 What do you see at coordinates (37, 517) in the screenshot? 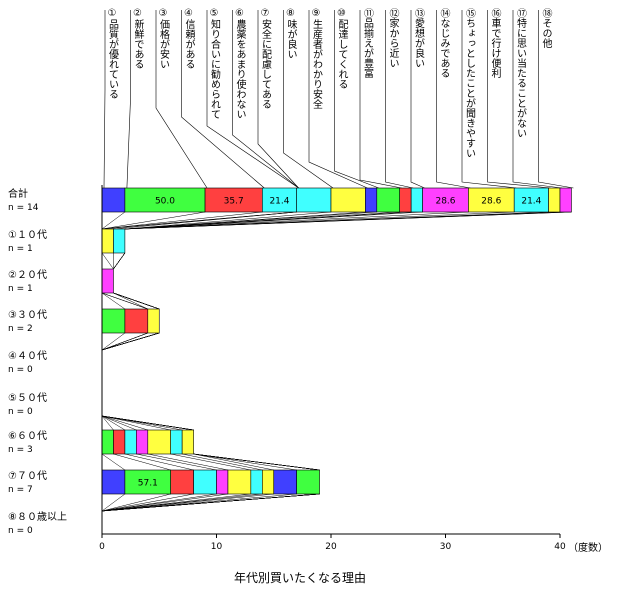
I see `group-name: ⑧８０歳以上` at bounding box center [37, 517].